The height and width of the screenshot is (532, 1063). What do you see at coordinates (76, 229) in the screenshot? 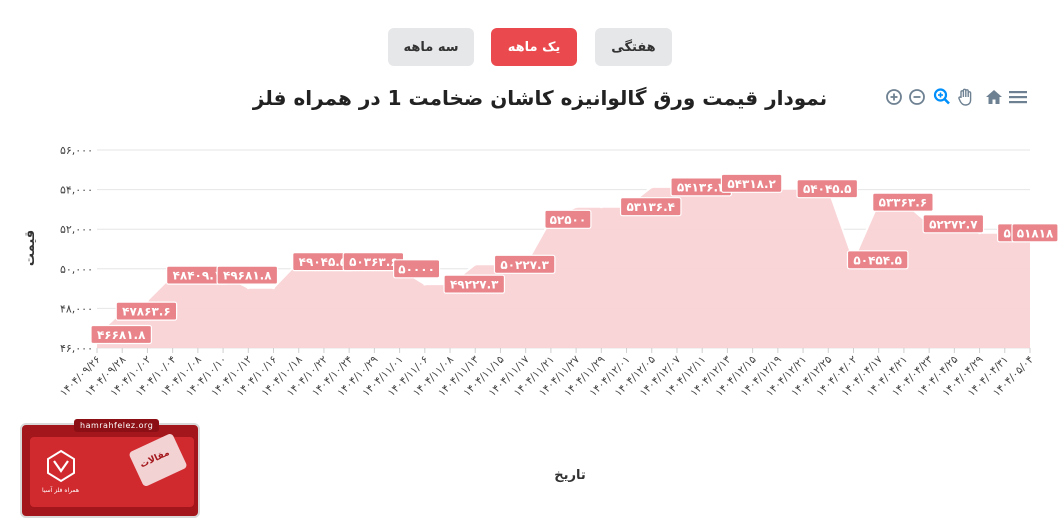
I see `y-tick-label: ۵۲,۰۰۰` at bounding box center [76, 229].